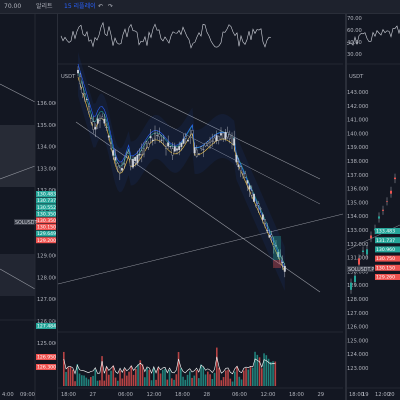 This screenshot has width=400, height=400. I want to click on toolbar-item-replay: 15 리플레이, so click(80, 6).